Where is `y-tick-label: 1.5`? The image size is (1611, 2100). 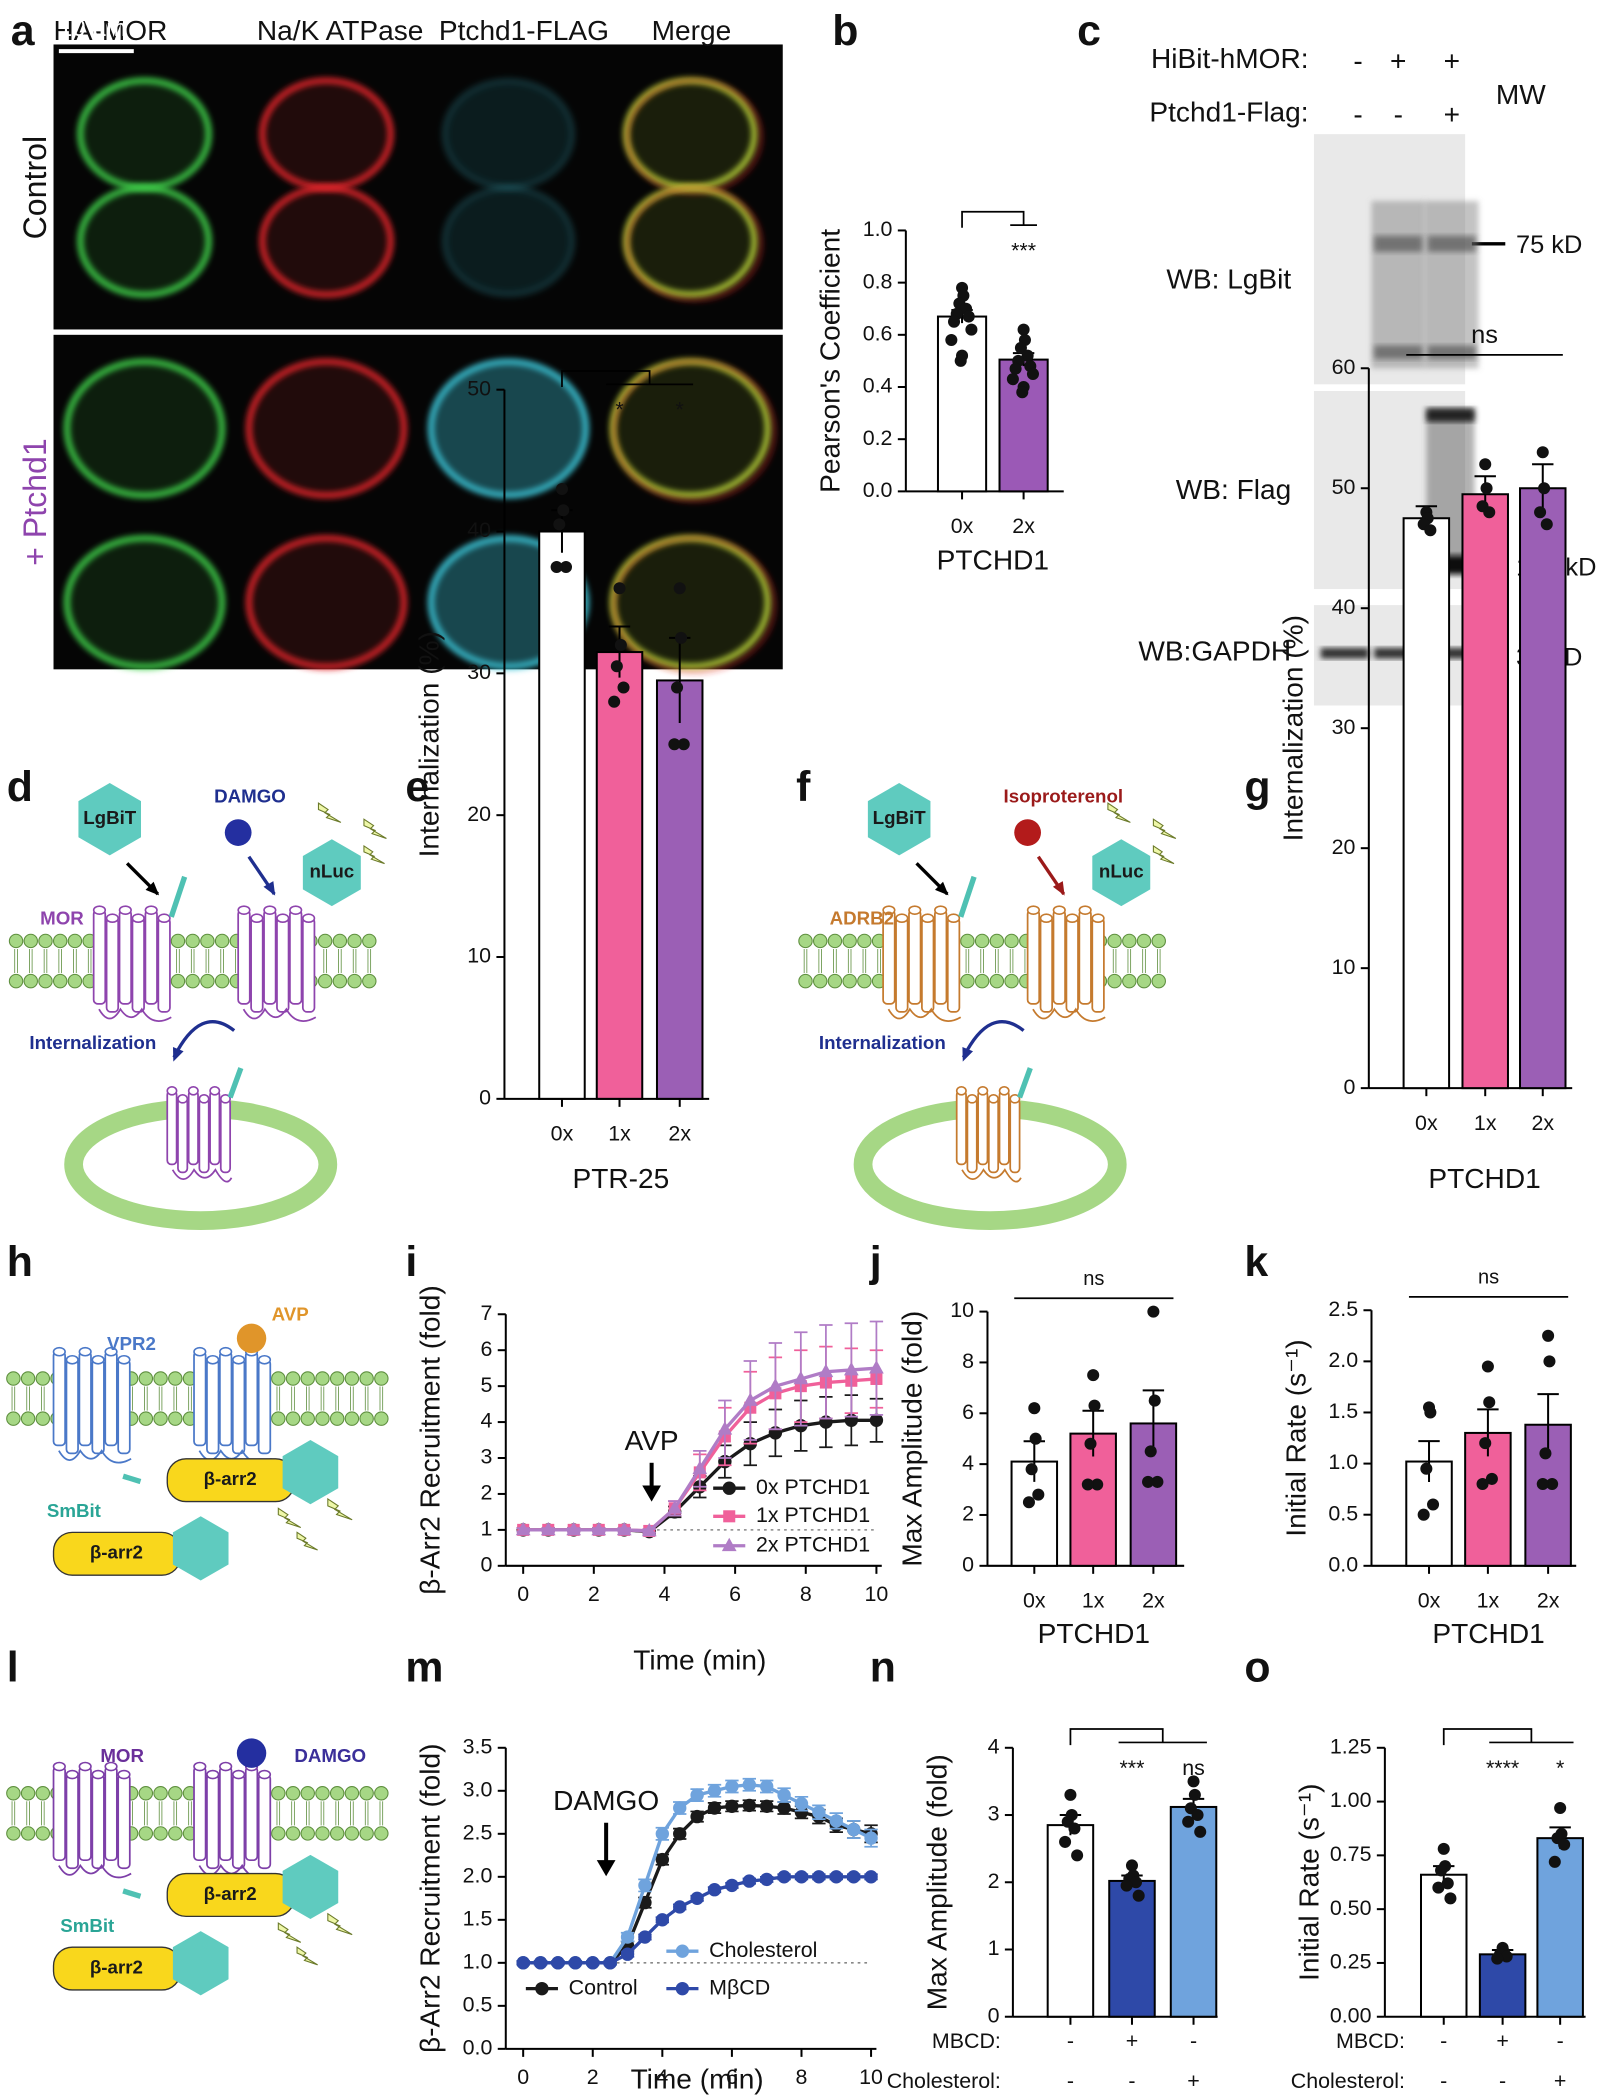 y-tick-label: 1.5 is located at coordinates (478, 1918).